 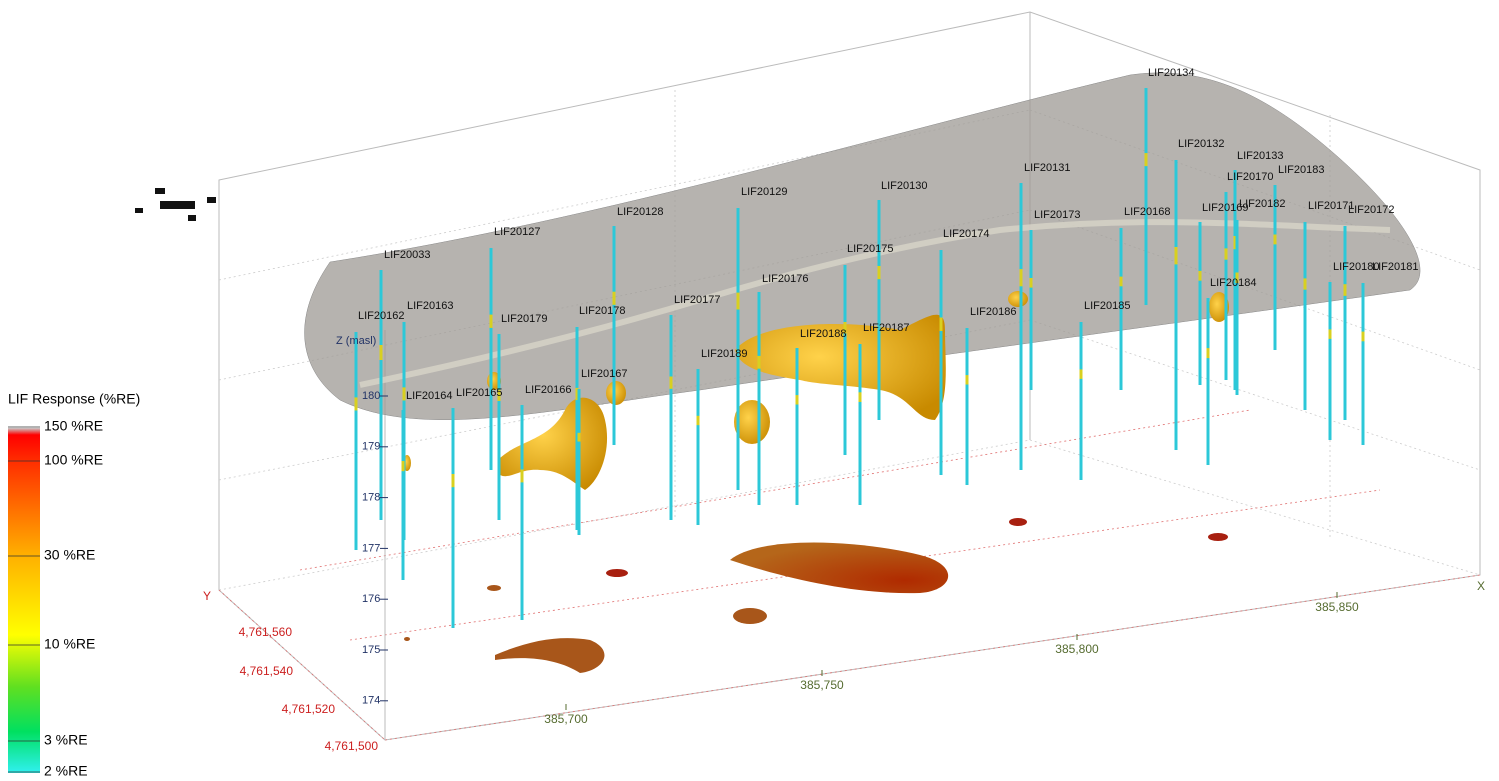 I want to click on borehole-label: LIF20132, so click(x=1201, y=144).